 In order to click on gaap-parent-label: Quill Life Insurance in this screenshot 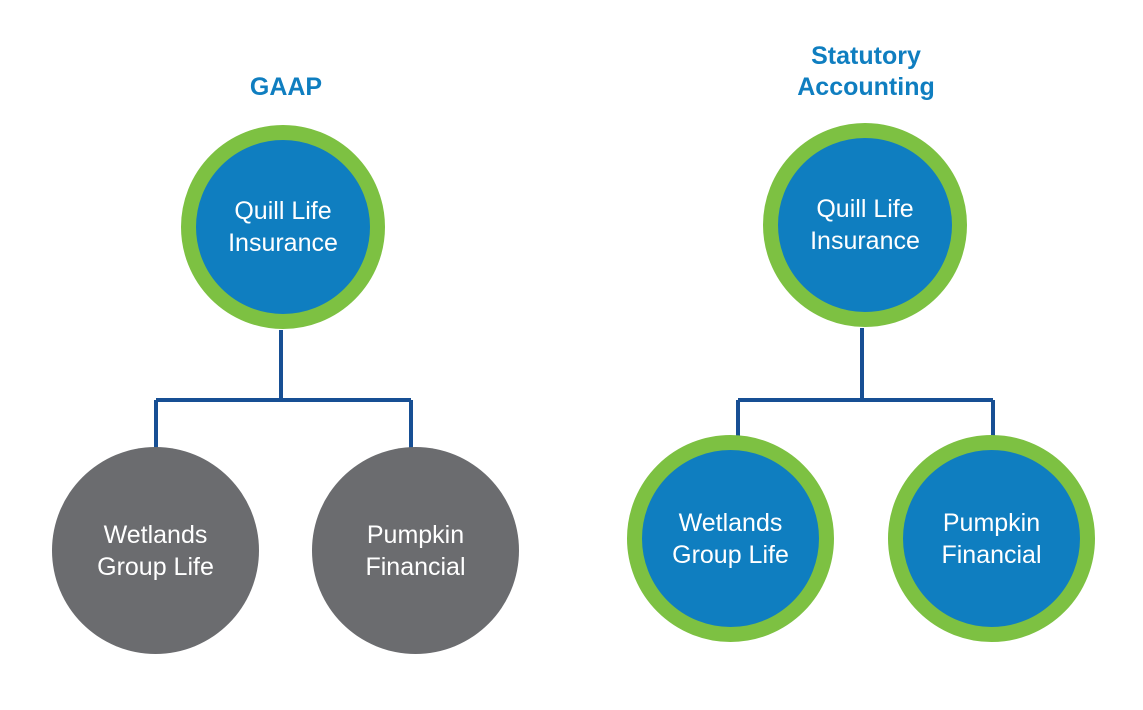, I will do `click(283, 227)`.